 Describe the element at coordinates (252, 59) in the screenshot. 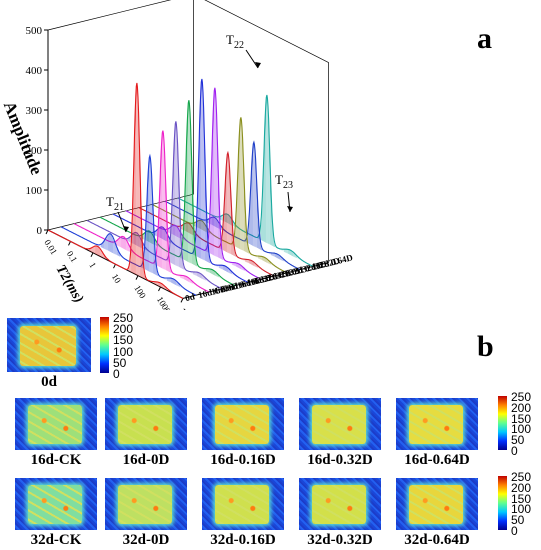

I see `t22-label-arrow` at that location.